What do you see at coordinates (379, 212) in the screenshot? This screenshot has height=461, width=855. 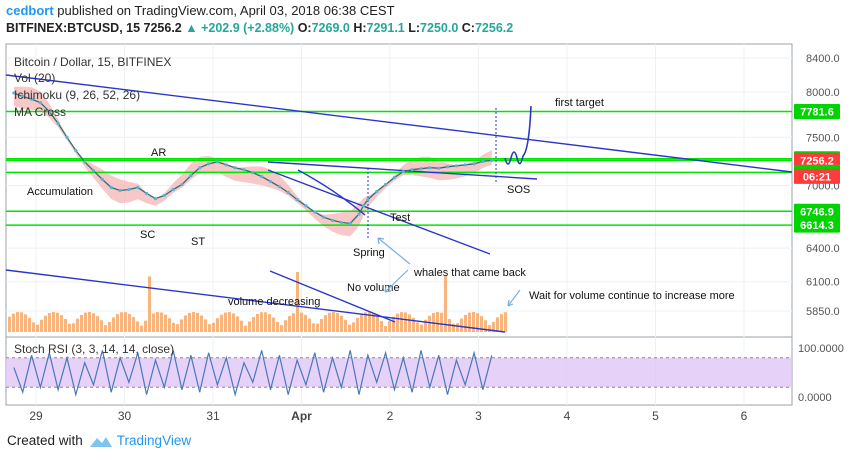 I see `trend-line-wedge-bottom` at bounding box center [379, 212].